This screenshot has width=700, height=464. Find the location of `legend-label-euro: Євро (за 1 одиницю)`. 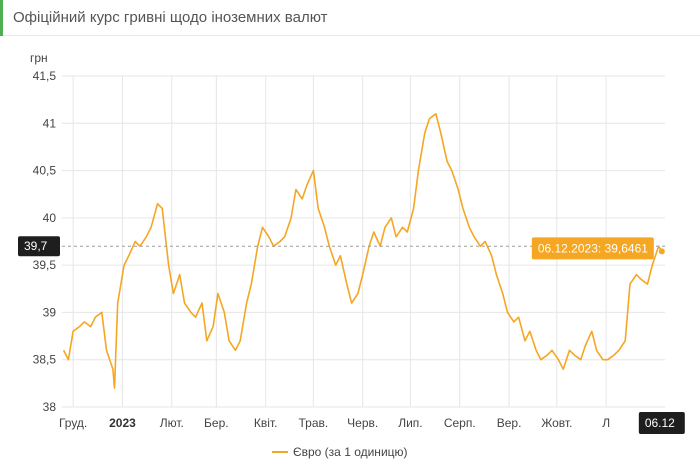

legend-label-euro: Євро (за 1 одиницю) is located at coordinates (350, 452).